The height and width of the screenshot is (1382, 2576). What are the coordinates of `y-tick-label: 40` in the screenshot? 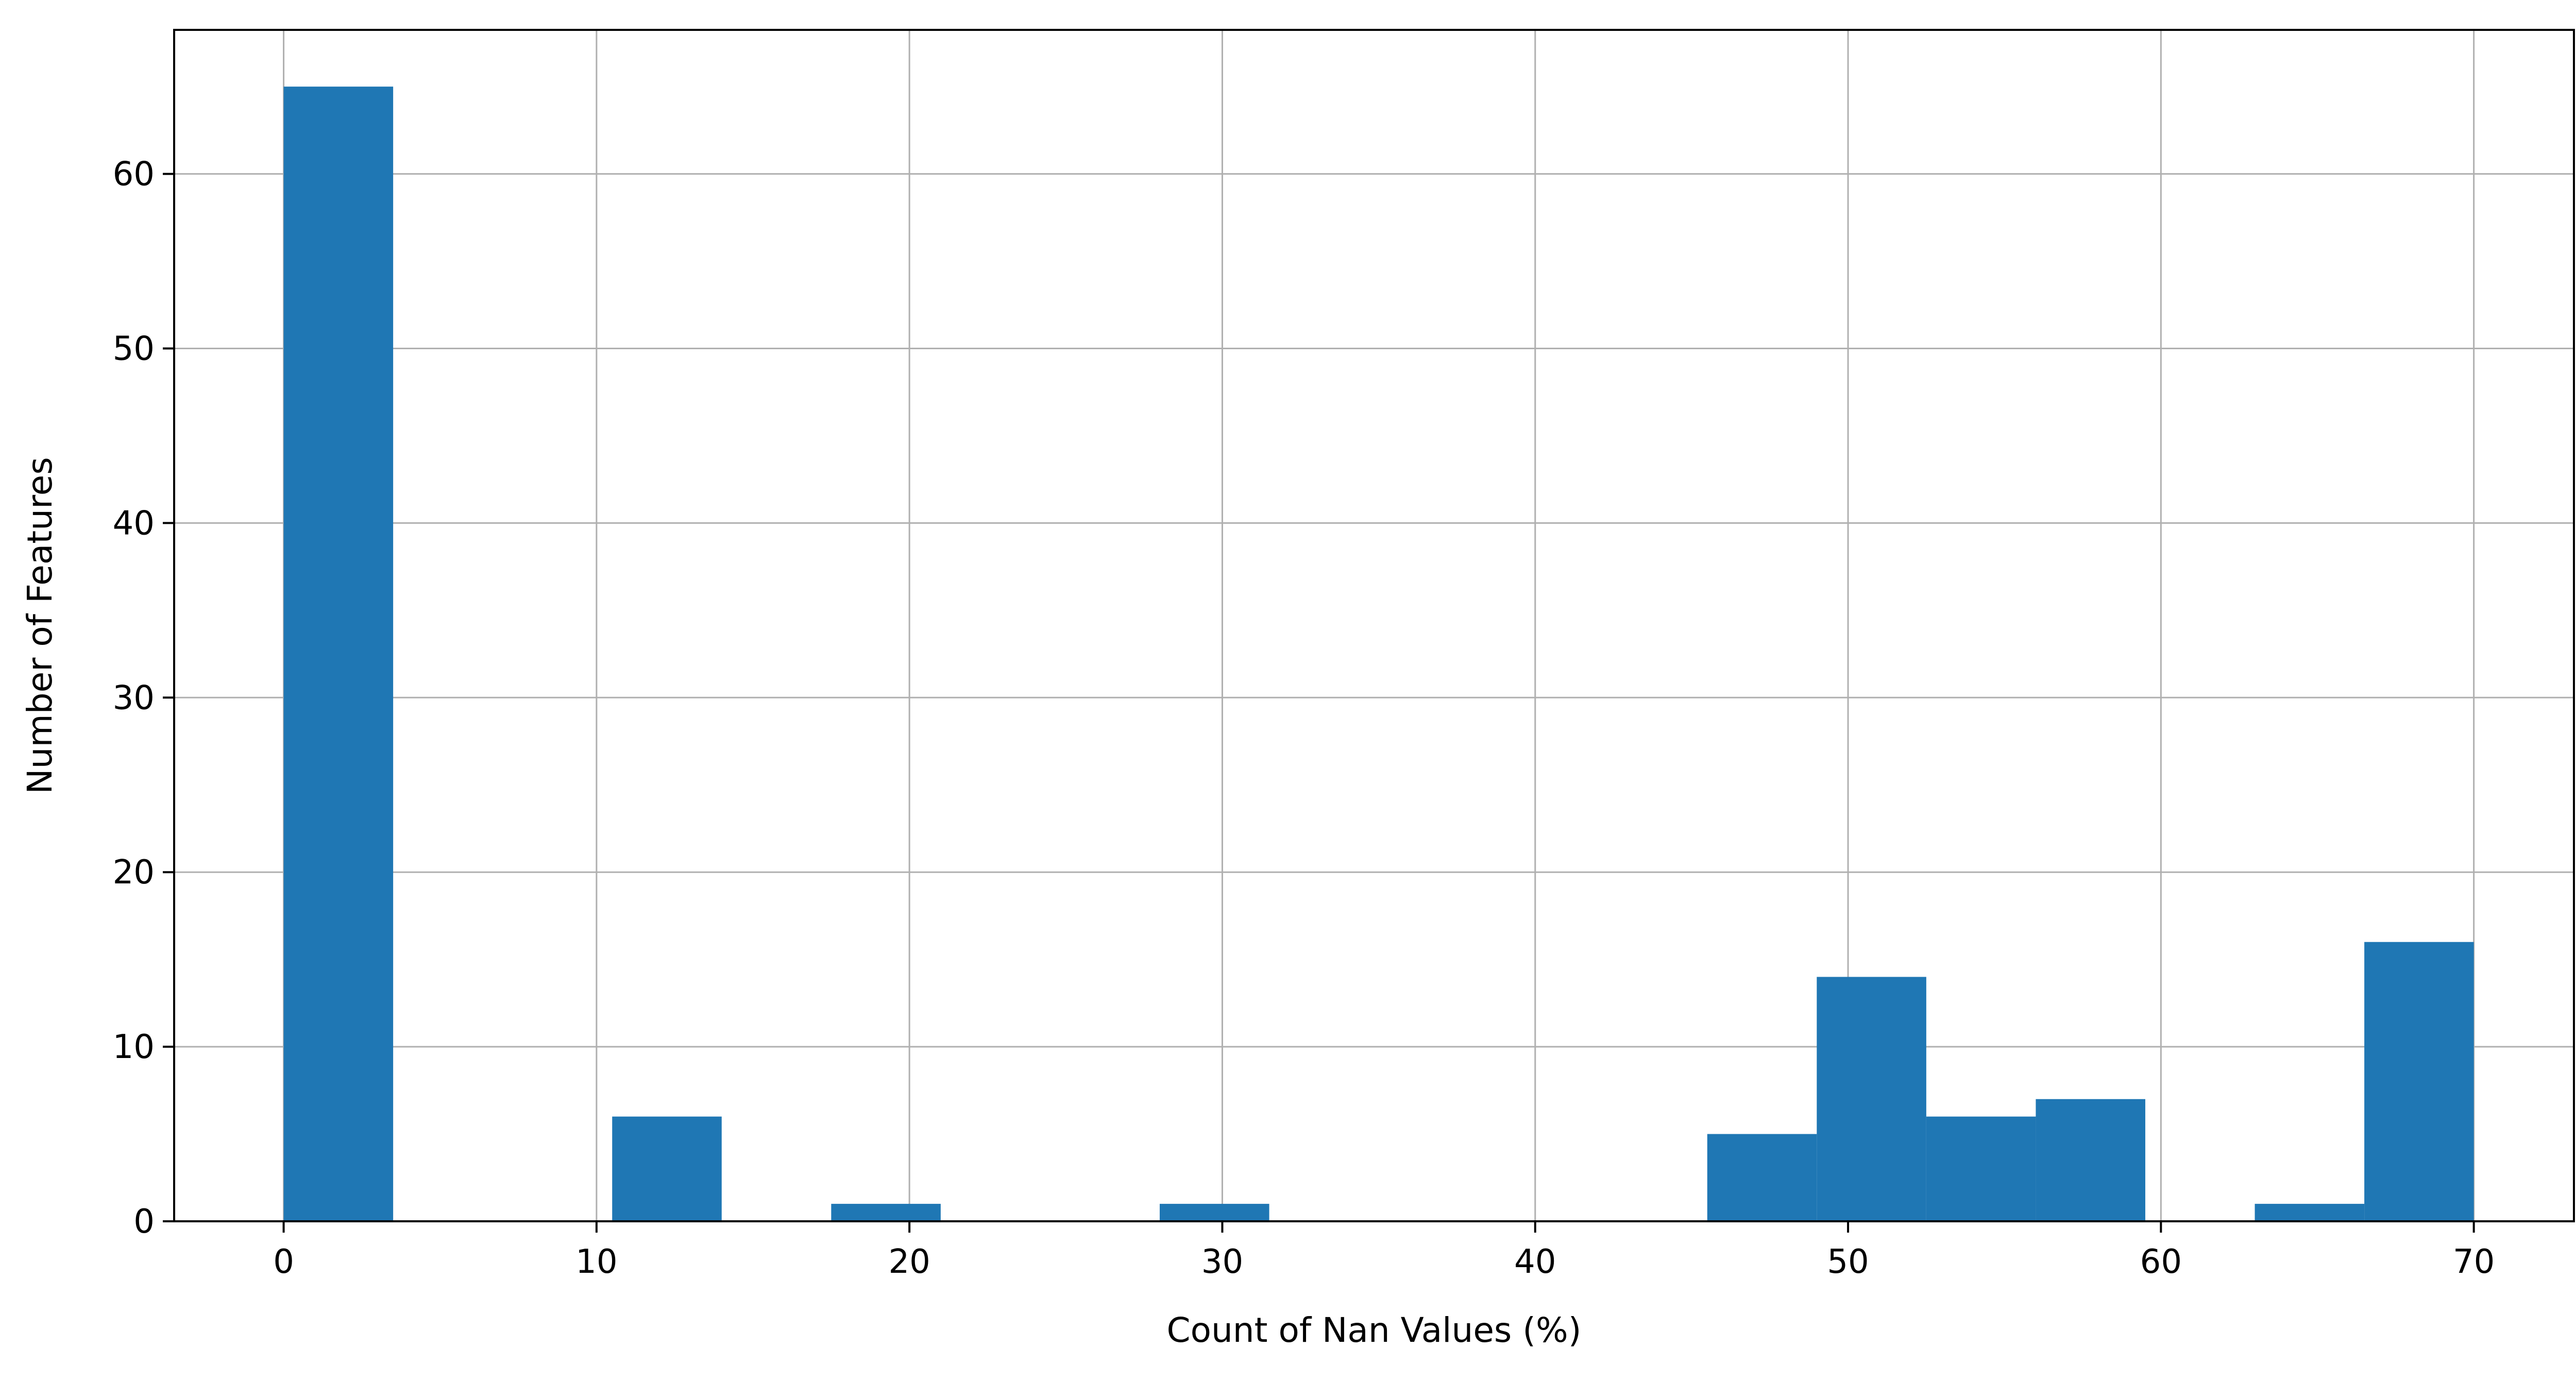 It's located at (134, 523).